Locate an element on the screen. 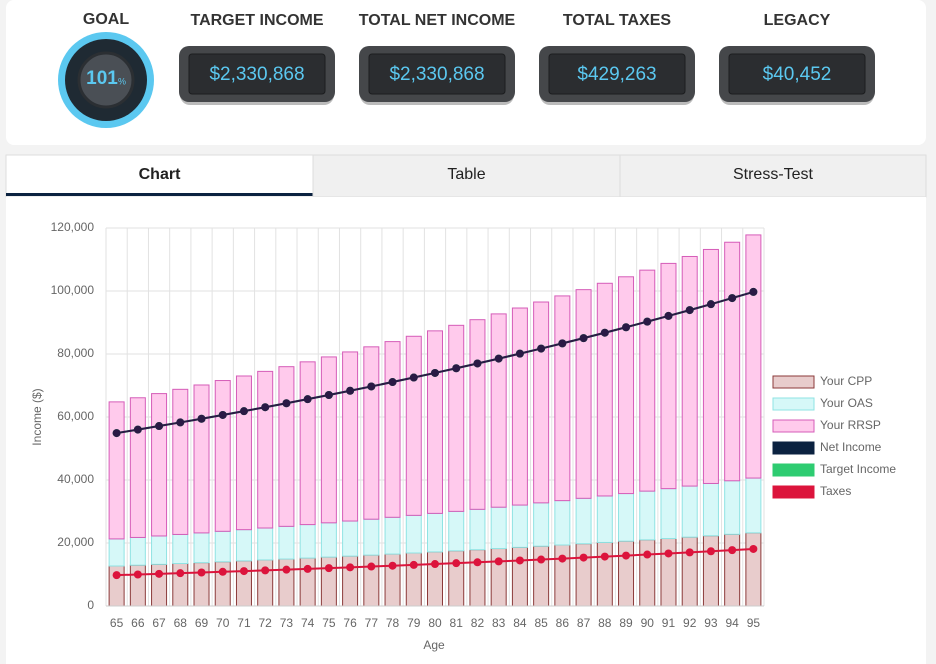 This screenshot has width=936, height=664. y-tick-label: 80,000 is located at coordinates (75, 353).